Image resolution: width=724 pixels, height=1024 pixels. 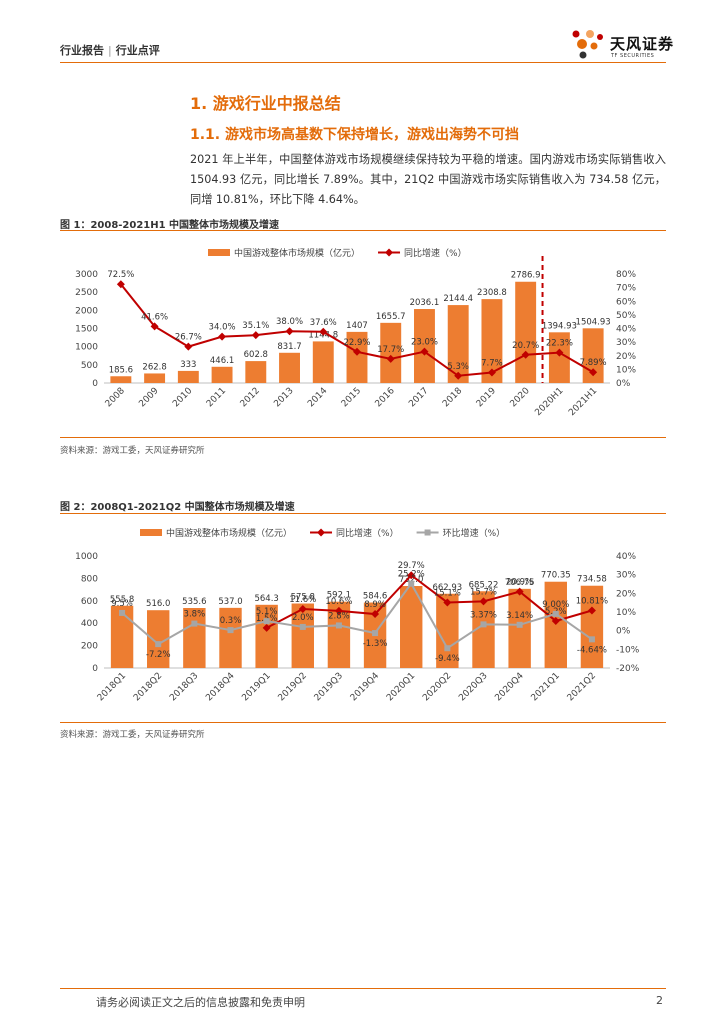 I want to click on figure2-bottom-rule, so click(x=363, y=722).